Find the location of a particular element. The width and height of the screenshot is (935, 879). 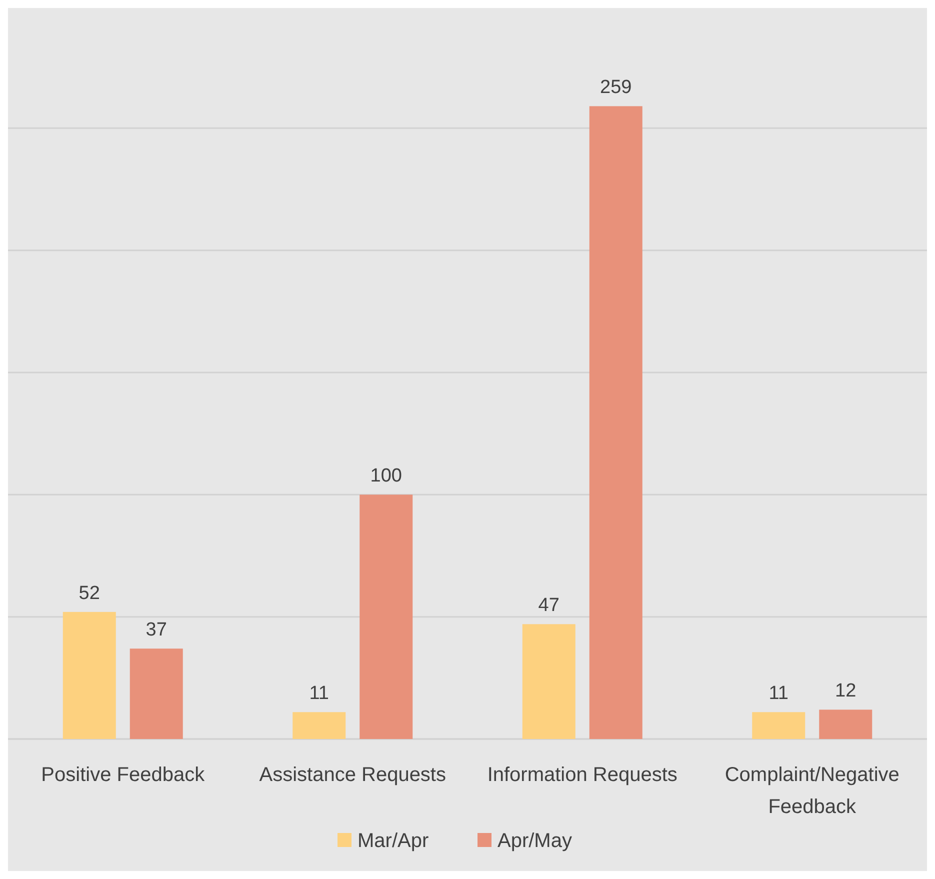

x-tick-label: Information Requests is located at coordinates (582, 775).